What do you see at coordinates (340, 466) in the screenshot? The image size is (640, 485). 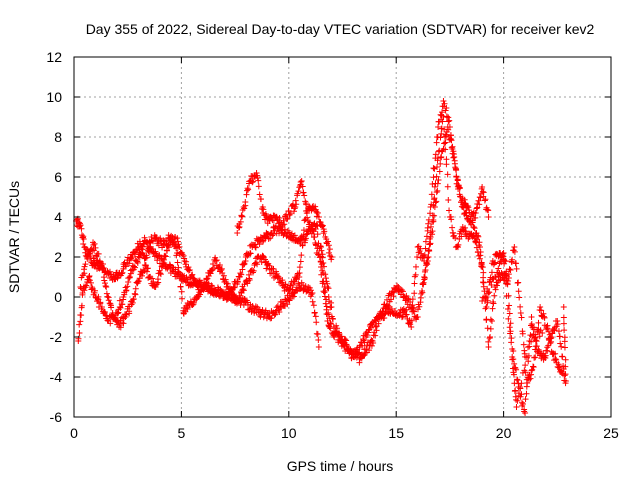 I see `x-axis-label: GPS time / hours` at bounding box center [340, 466].